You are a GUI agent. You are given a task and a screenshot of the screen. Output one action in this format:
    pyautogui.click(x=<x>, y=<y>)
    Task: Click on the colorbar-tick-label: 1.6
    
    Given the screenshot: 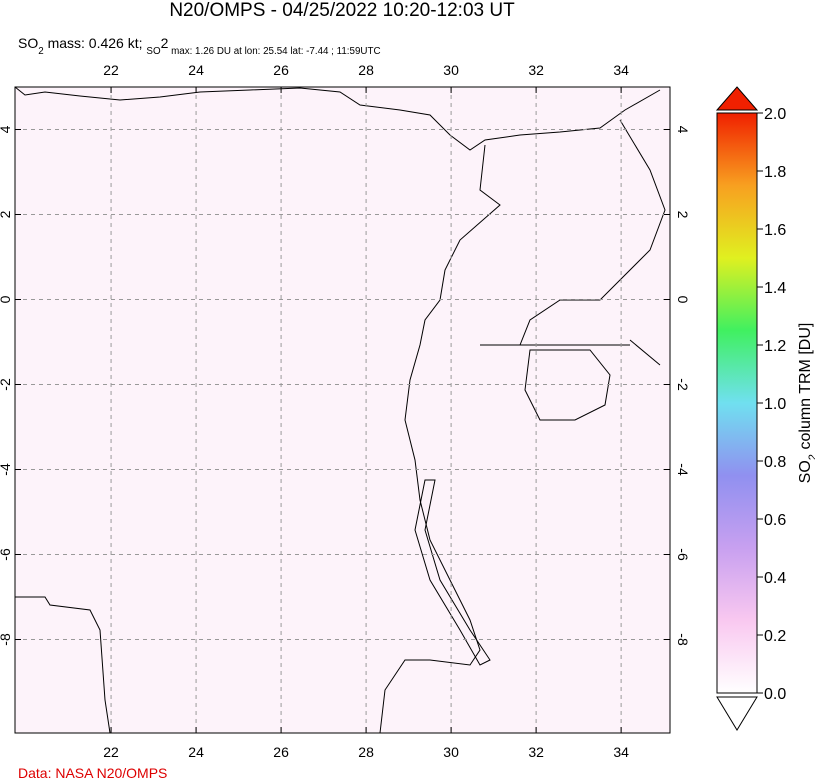 What is the action you would take?
    pyautogui.click(x=775, y=230)
    